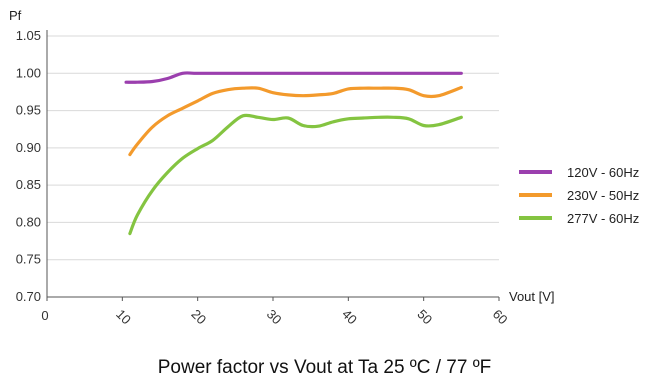 The width and height of the screenshot is (649, 385). I want to click on x-tick-label: 50, so click(424, 316).